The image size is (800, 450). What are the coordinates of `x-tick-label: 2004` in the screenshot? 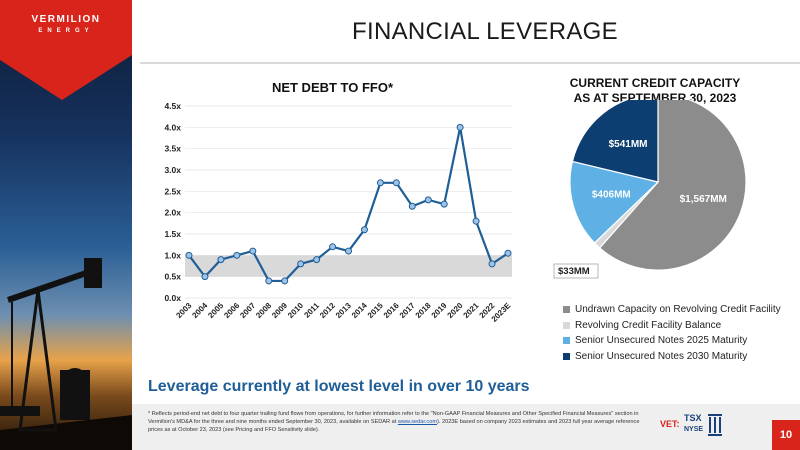 It's located at (199, 310).